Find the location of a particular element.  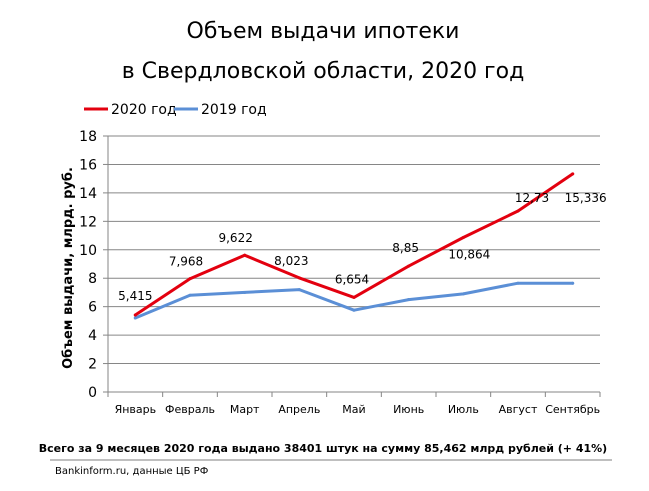

y-tick-label: 12 is located at coordinates (88, 222).